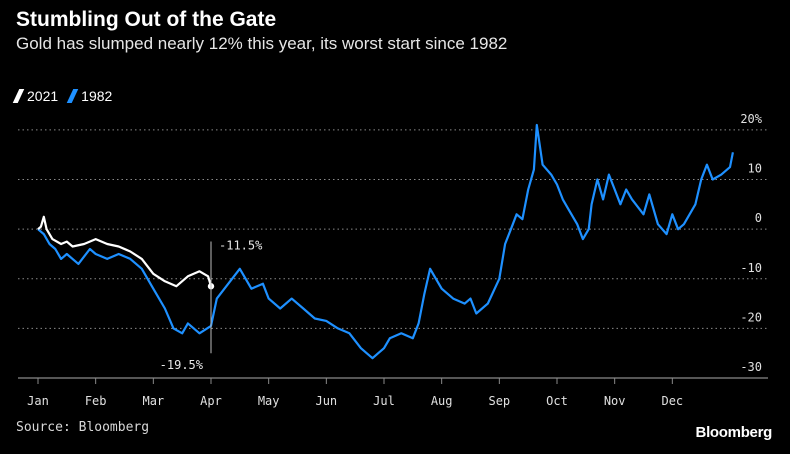 This screenshot has width=790, height=454. What do you see at coordinates (758, 218) in the screenshot?
I see `y-tick-label: 0` at bounding box center [758, 218].